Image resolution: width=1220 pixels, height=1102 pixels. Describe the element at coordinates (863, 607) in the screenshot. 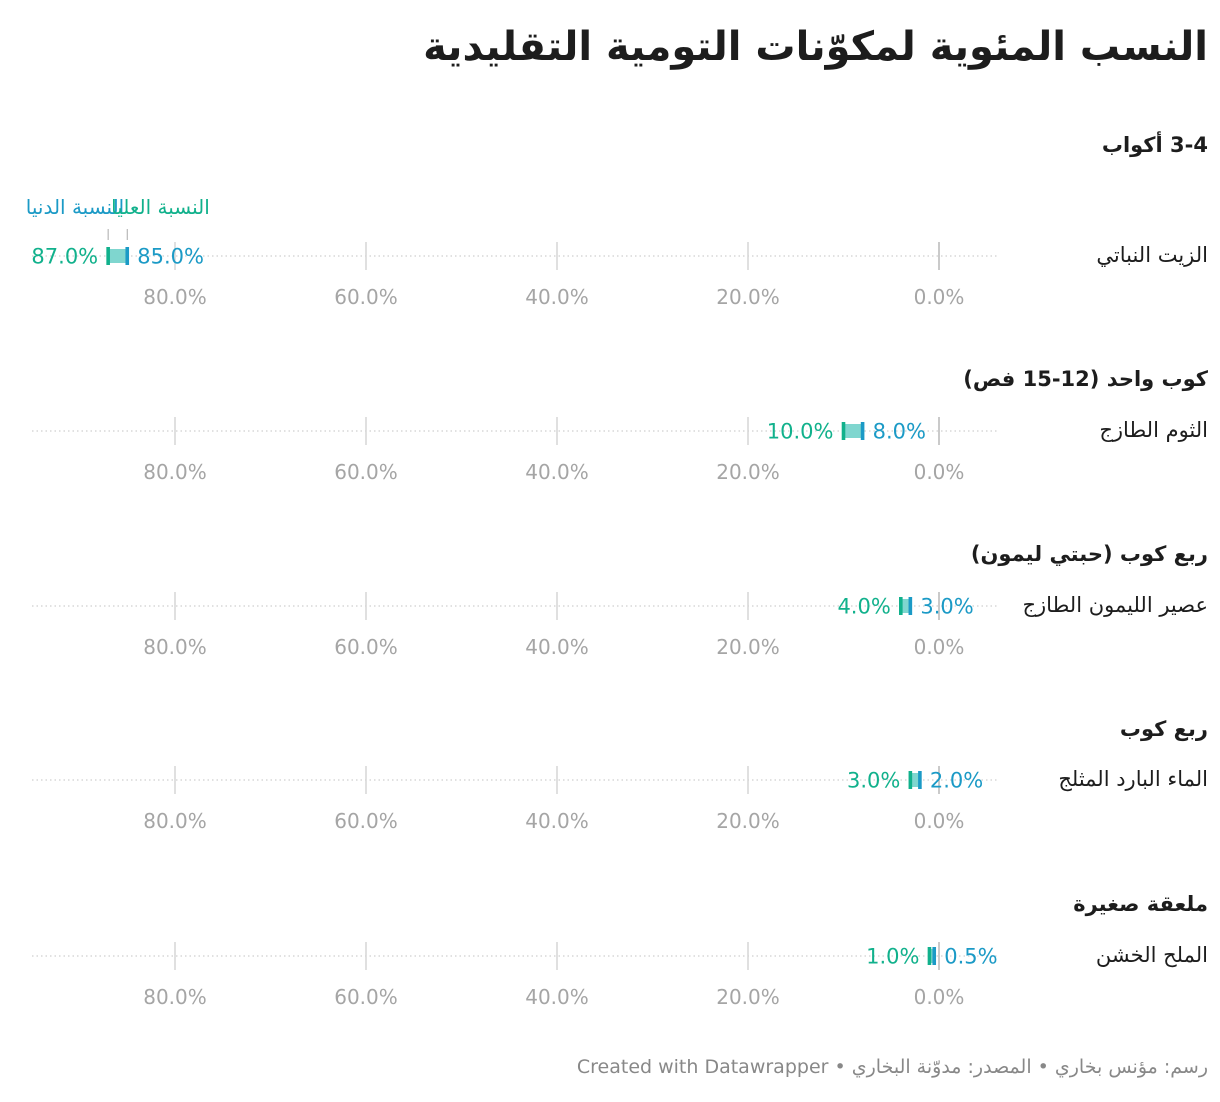

I see `high-value-label: 4.0%` at that location.